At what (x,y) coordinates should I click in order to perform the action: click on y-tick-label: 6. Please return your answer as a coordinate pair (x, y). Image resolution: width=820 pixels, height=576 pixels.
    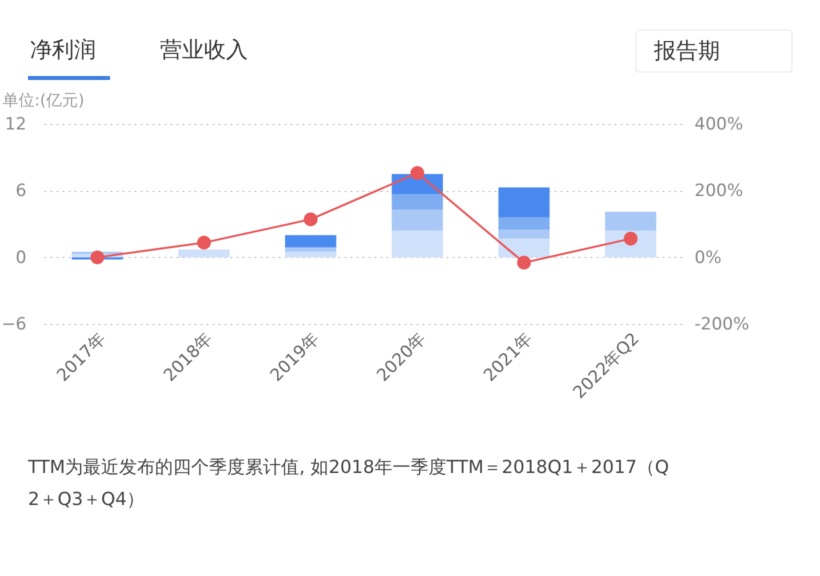
    Looking at the image, I should click on (21, 191).